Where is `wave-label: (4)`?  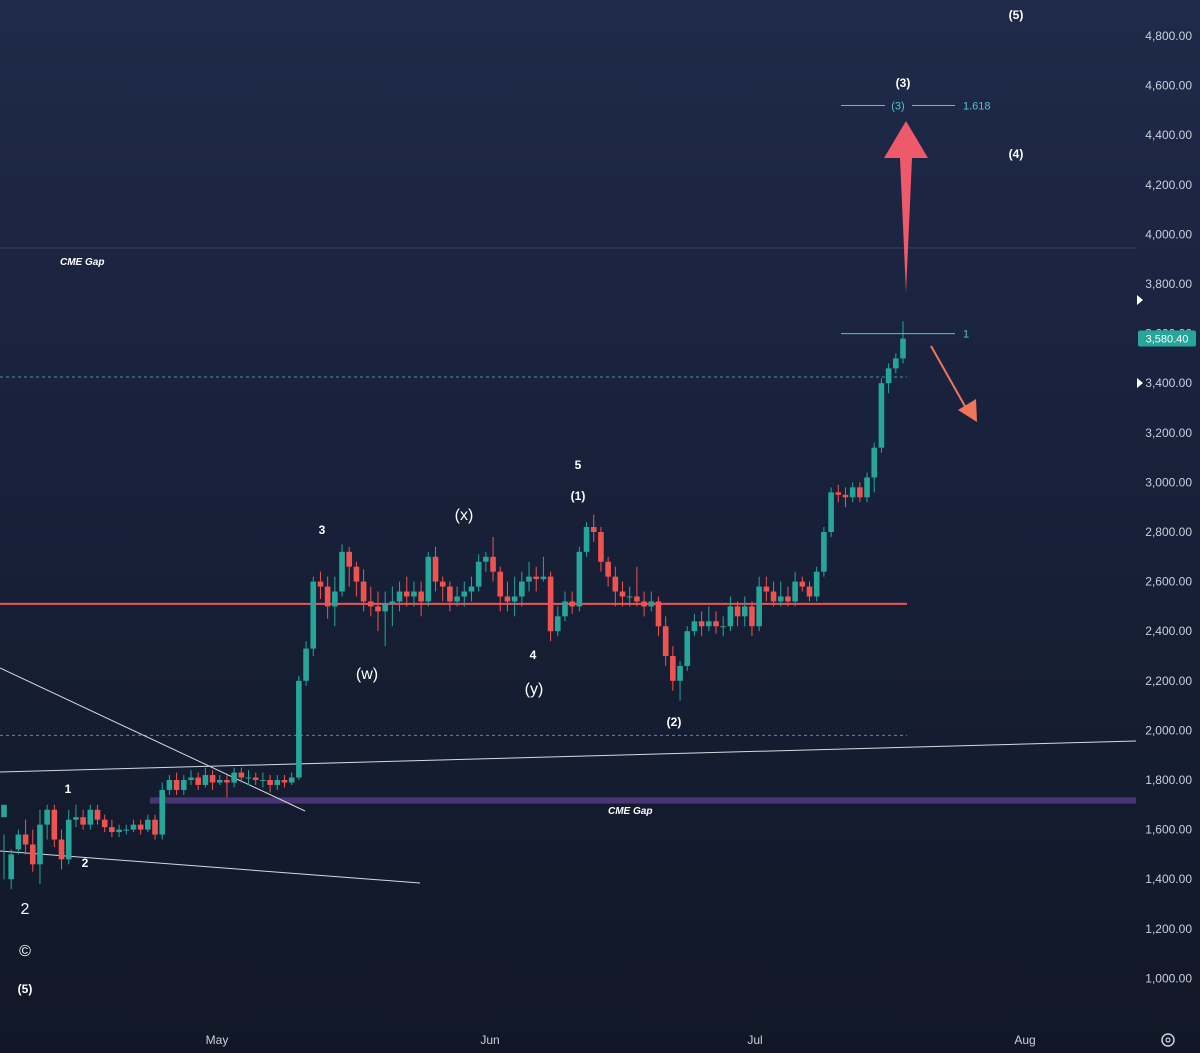 wave-label: (4) is located at coordinates (1016, 154).